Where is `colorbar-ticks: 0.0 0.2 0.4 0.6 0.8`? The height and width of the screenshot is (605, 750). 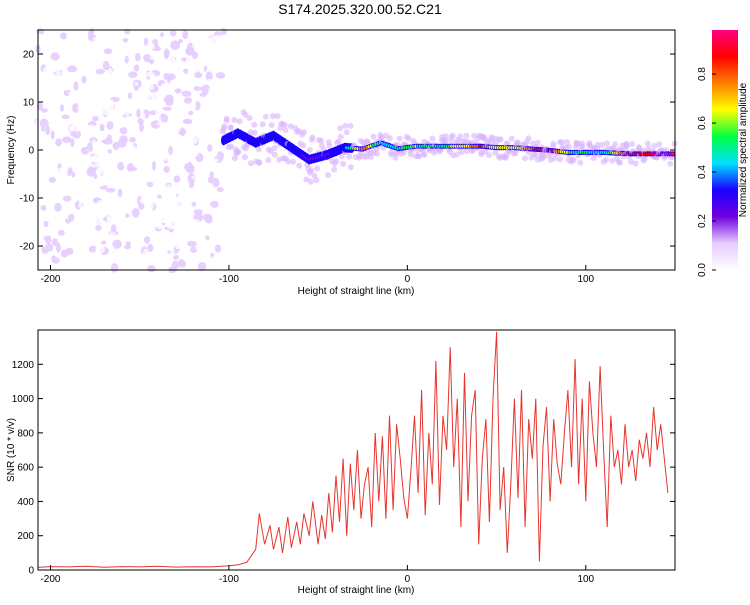
colorbar-ticks: 0.0 0.2 0.4 0.6 0.8 is located at coordinates (706, 172).